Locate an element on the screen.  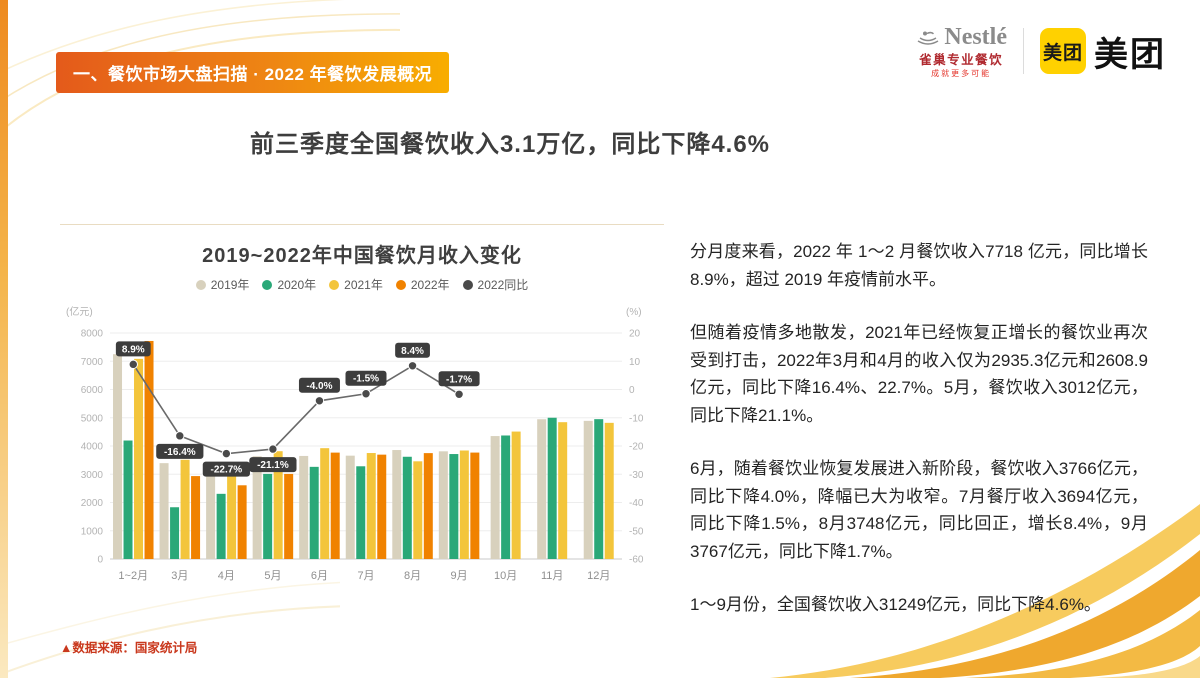
legend-item: 2021年 is located at coordinates (356, 284).